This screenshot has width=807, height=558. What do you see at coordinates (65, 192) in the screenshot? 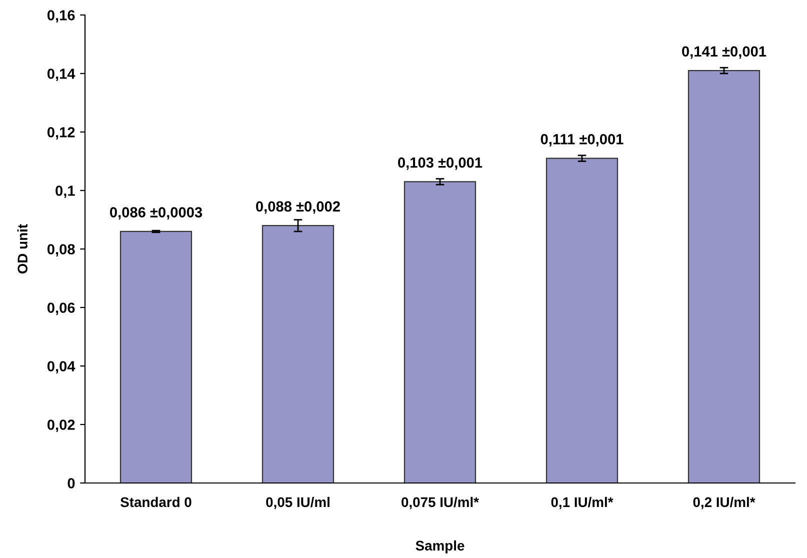
I see `y-tick-label: 0,1` at bounding box center [65, 192].